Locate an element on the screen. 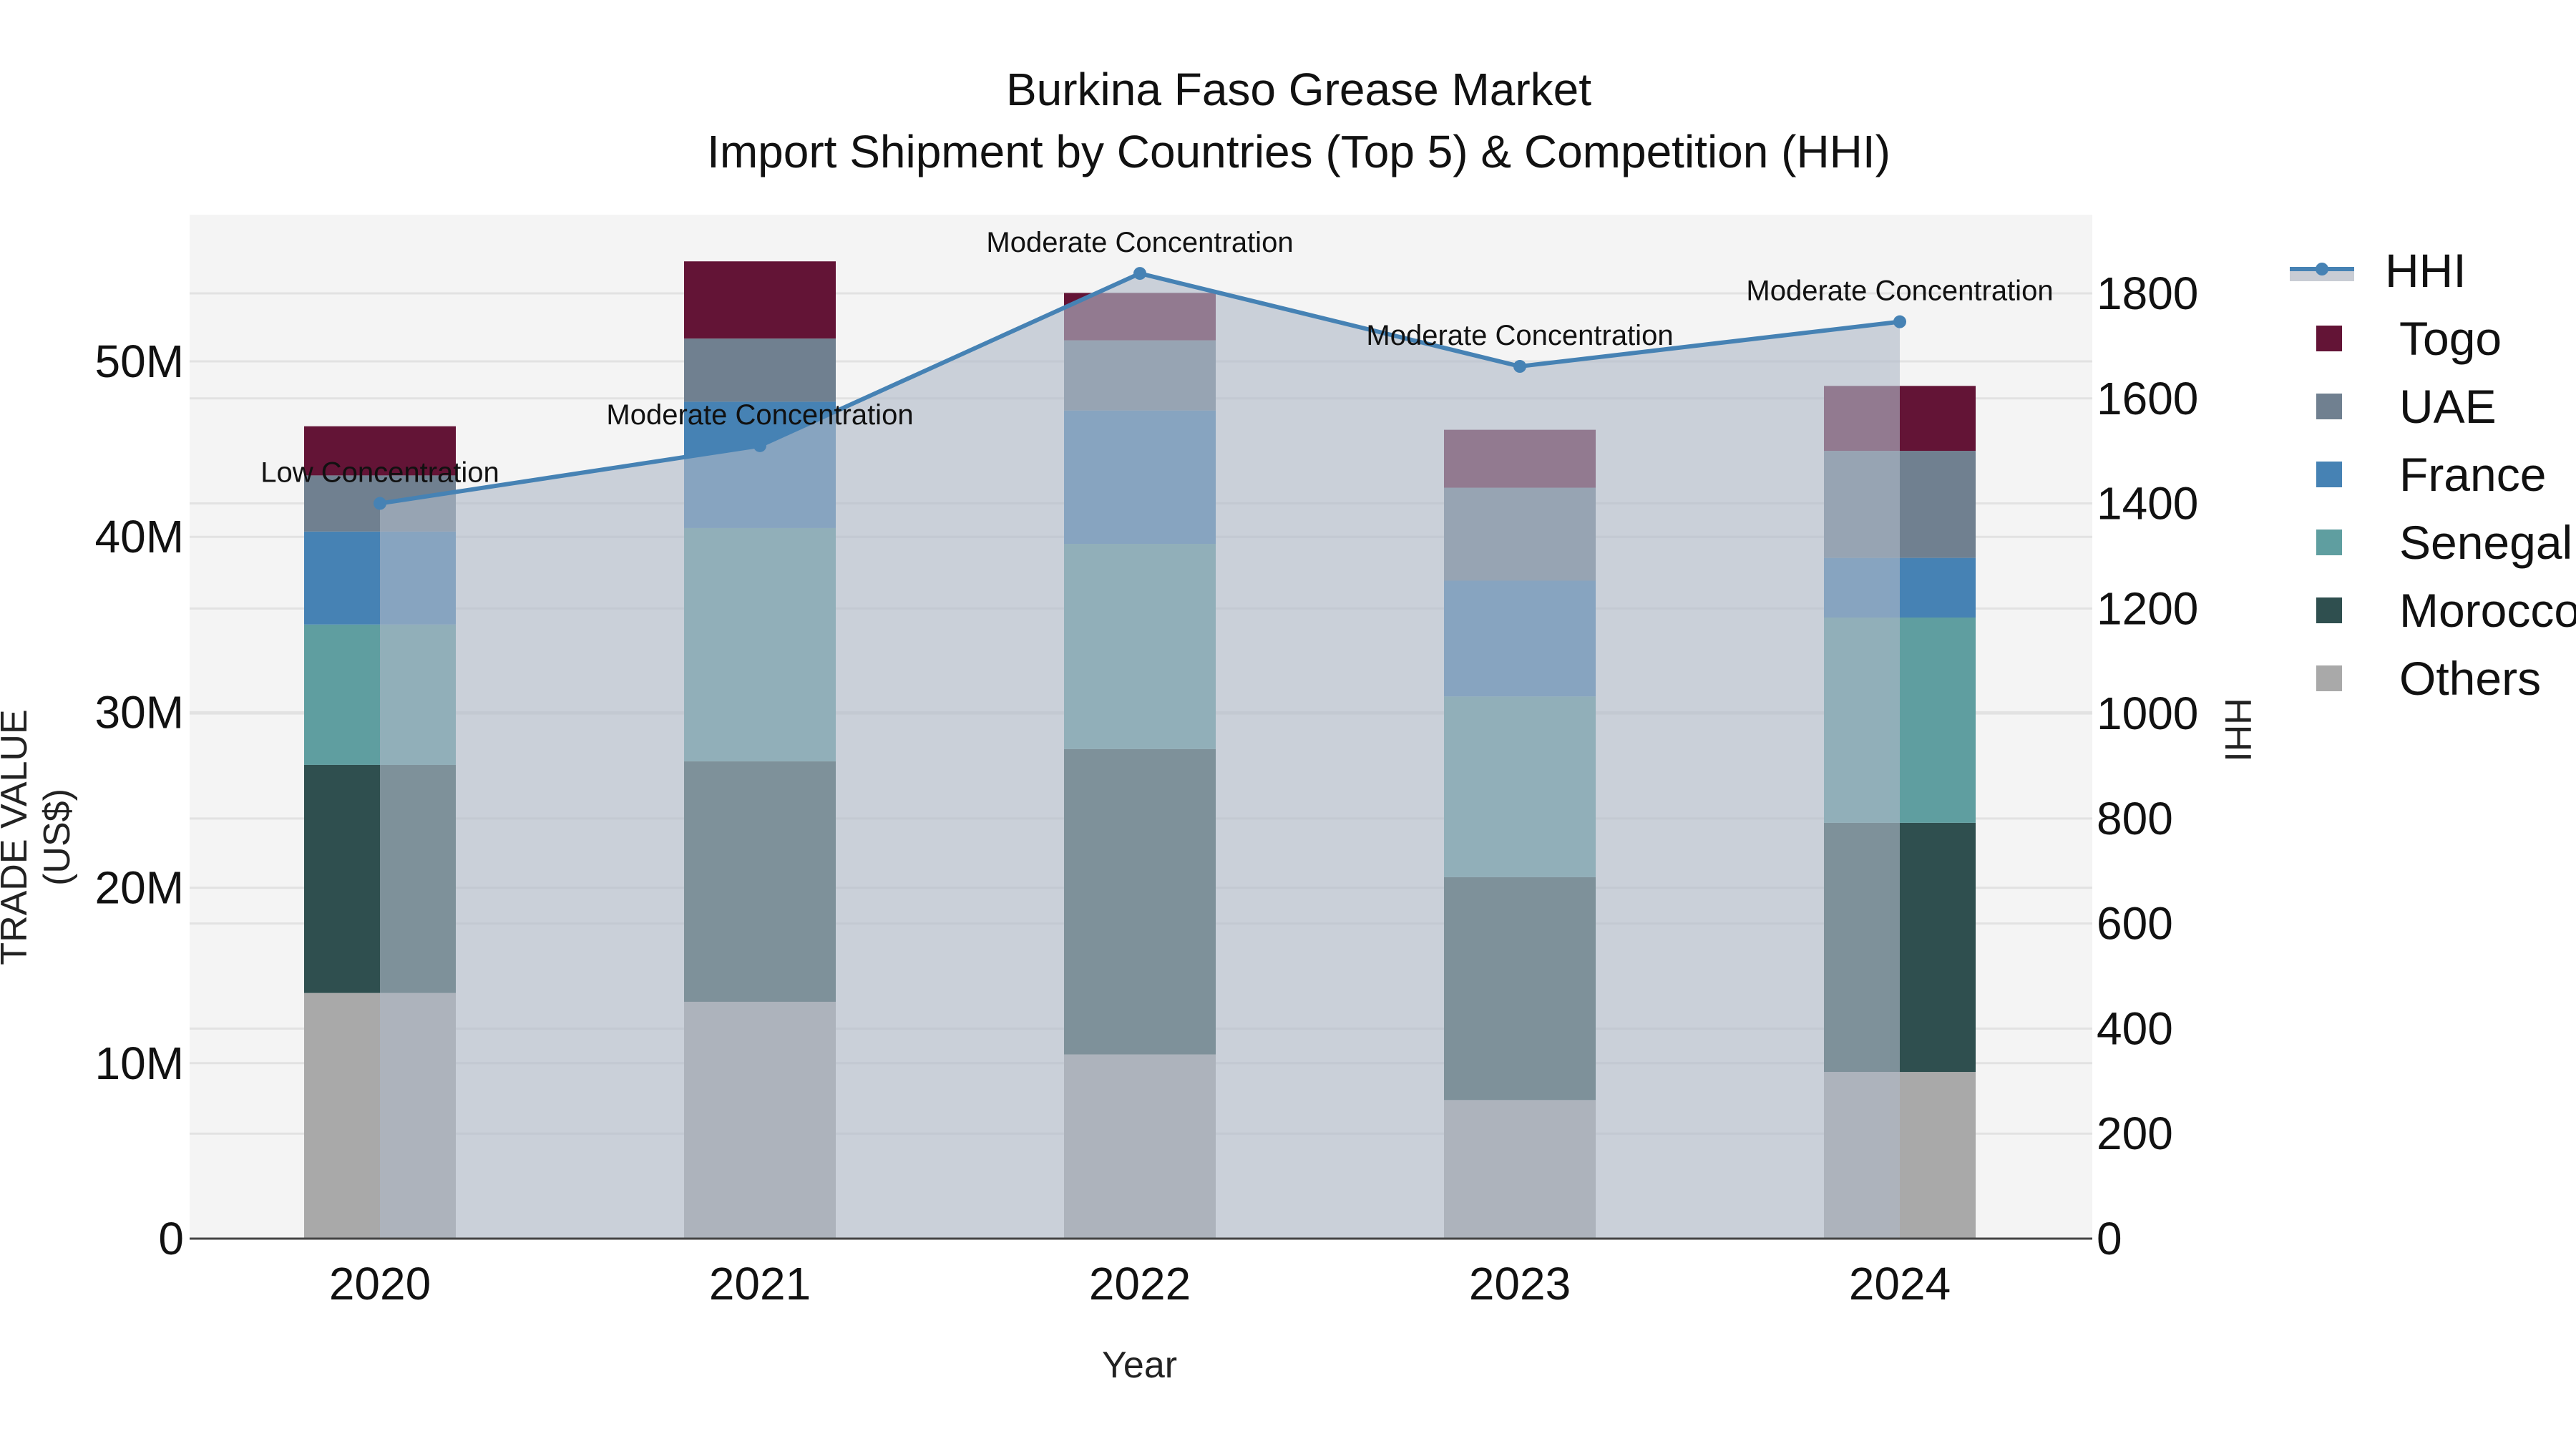  y-left-tick: 0 is located at coordinates (171, 1238).